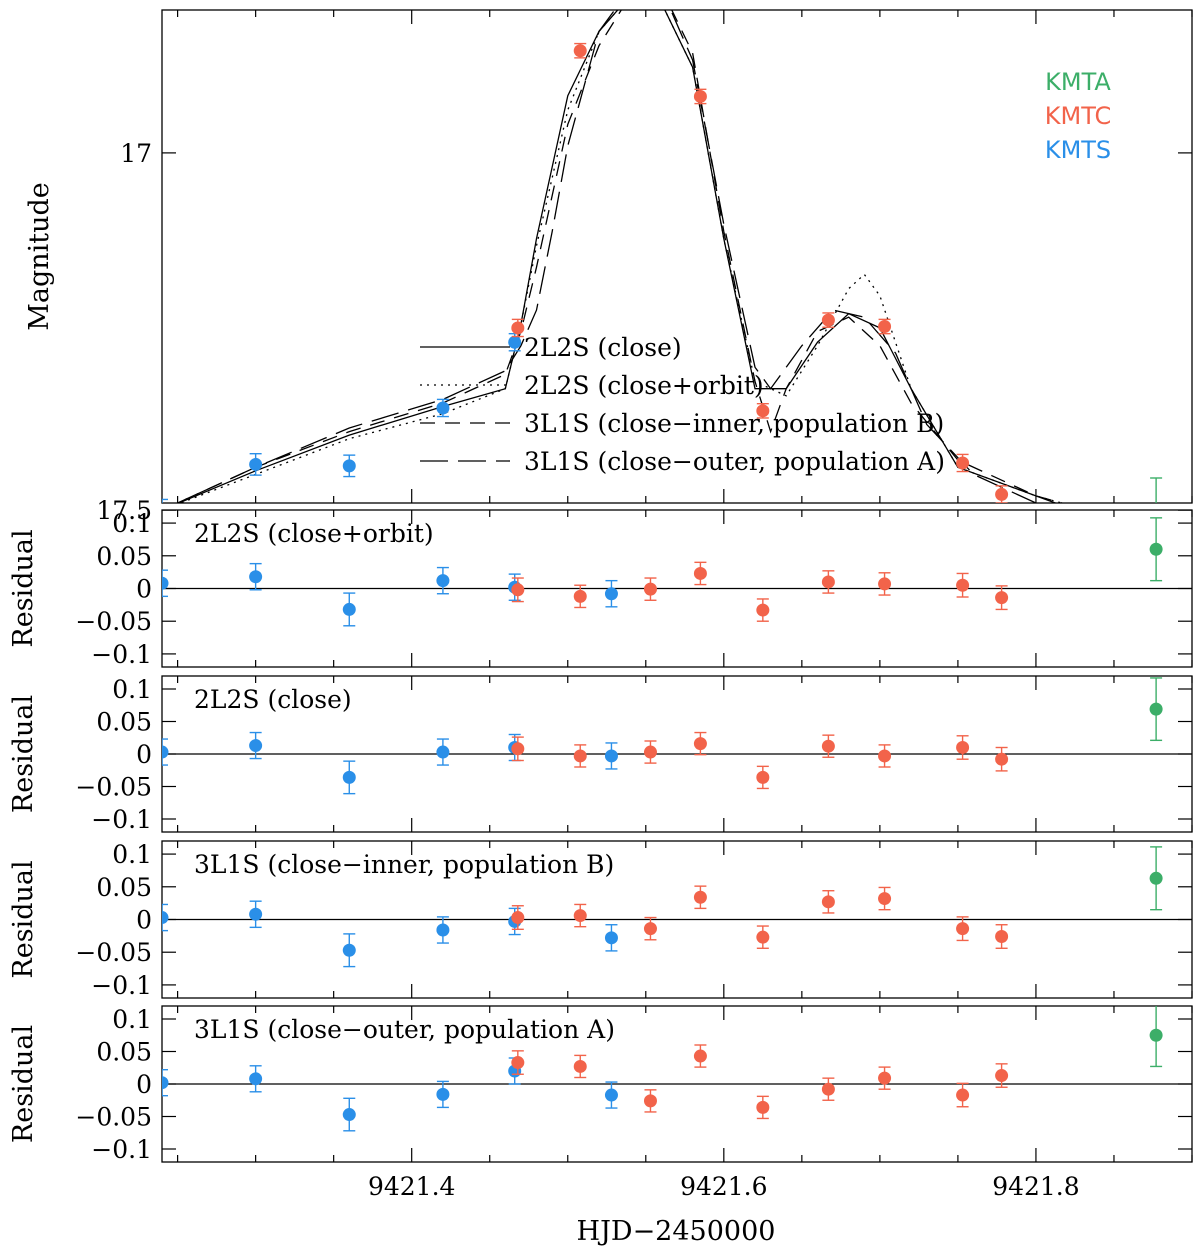  I want to click on y-axis-label: Magnitude, so click(39, 256).